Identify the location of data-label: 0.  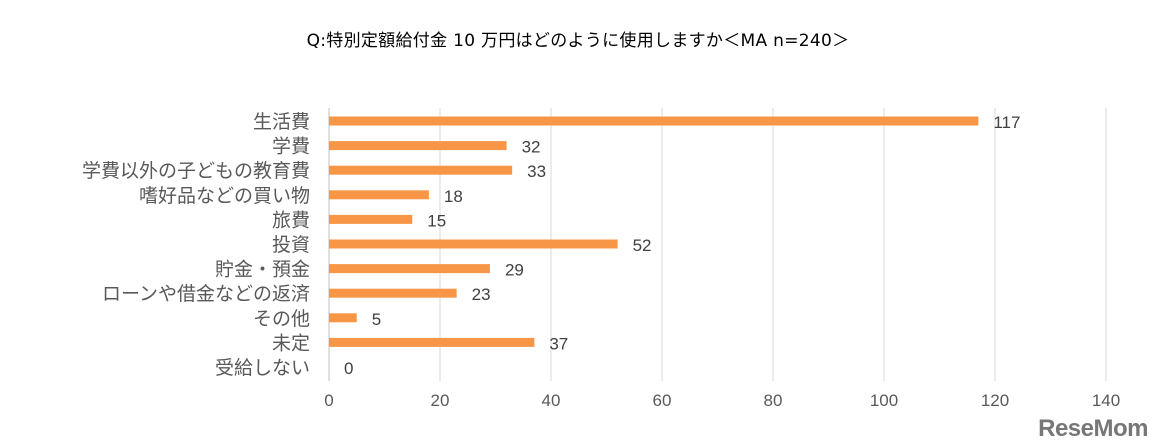
(348, 368).